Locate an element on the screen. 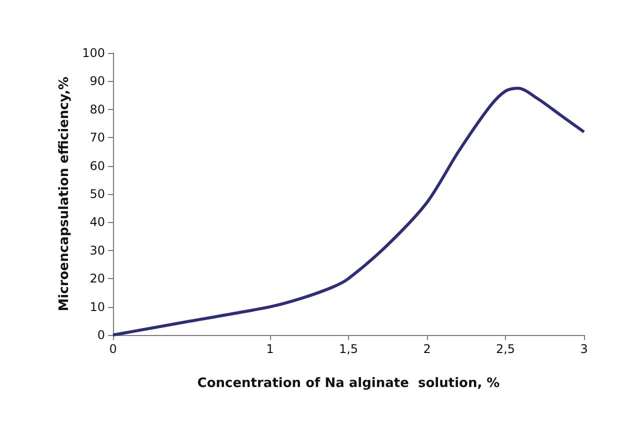 The width and height of the screenshot is (622, 421). y-tick-label: 80 is located at coordinates (97, 109).